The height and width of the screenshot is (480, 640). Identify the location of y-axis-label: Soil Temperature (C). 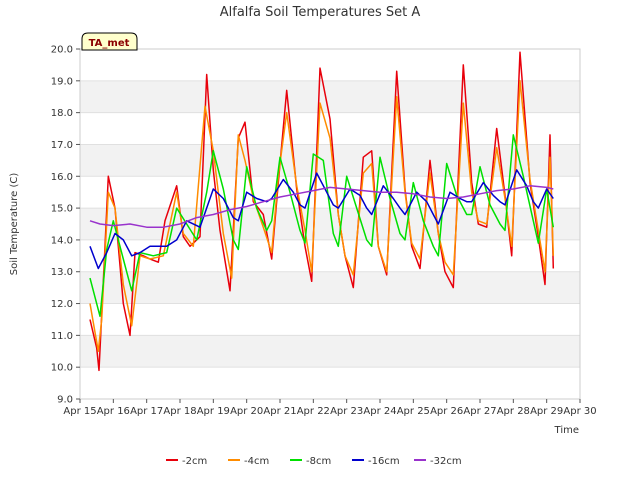
(14, 224).